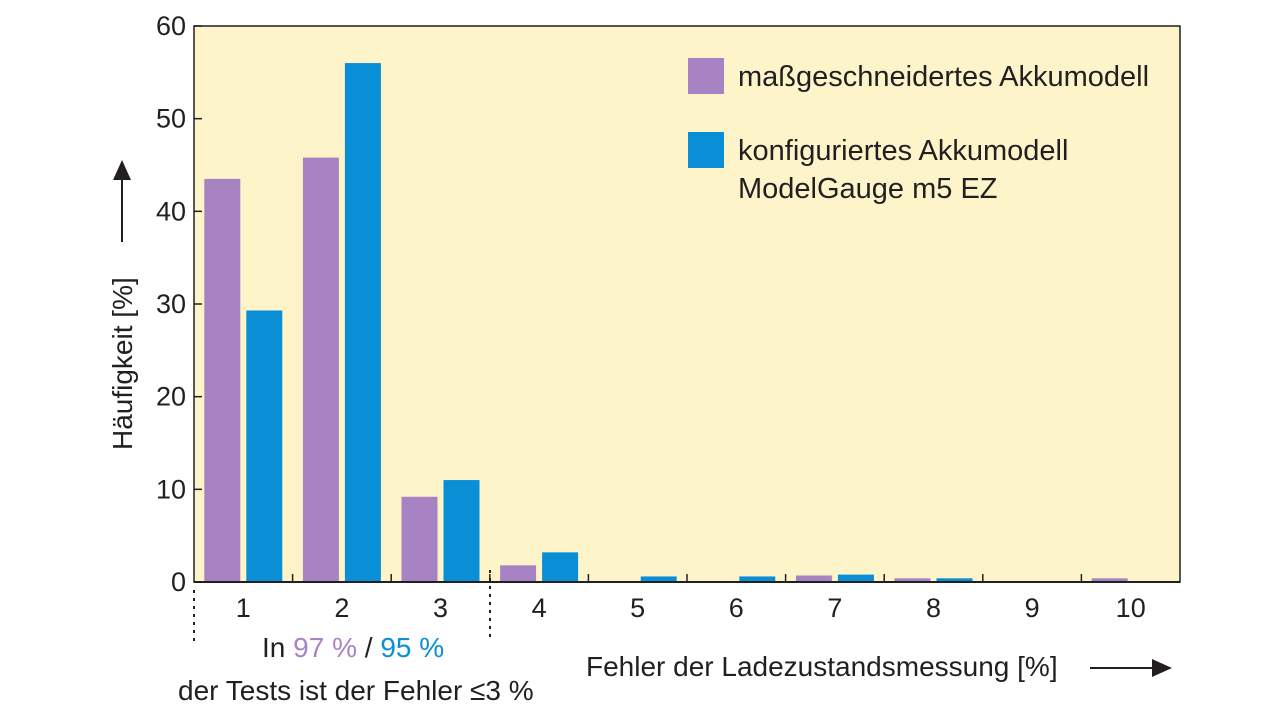 Image resolution: width=1280 pixels, height=721 pixels. I want to click on x-tick-label-8: 8, so click(933, 608).